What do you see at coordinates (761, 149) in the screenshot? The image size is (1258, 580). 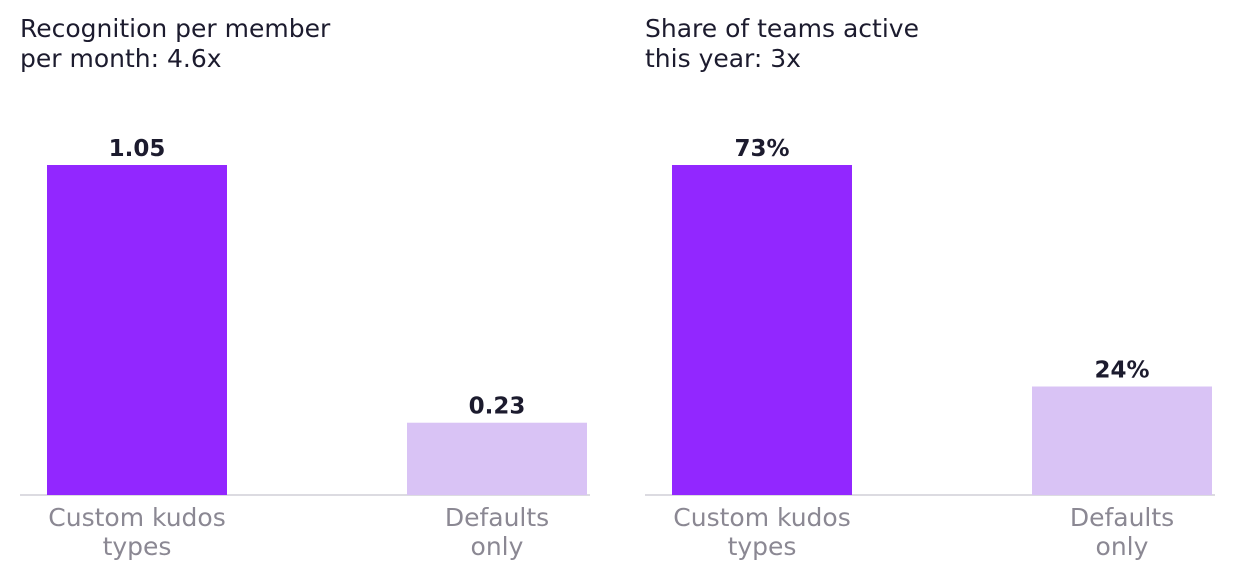 I see `data-label: 73%` at bounding box center [761, 149].